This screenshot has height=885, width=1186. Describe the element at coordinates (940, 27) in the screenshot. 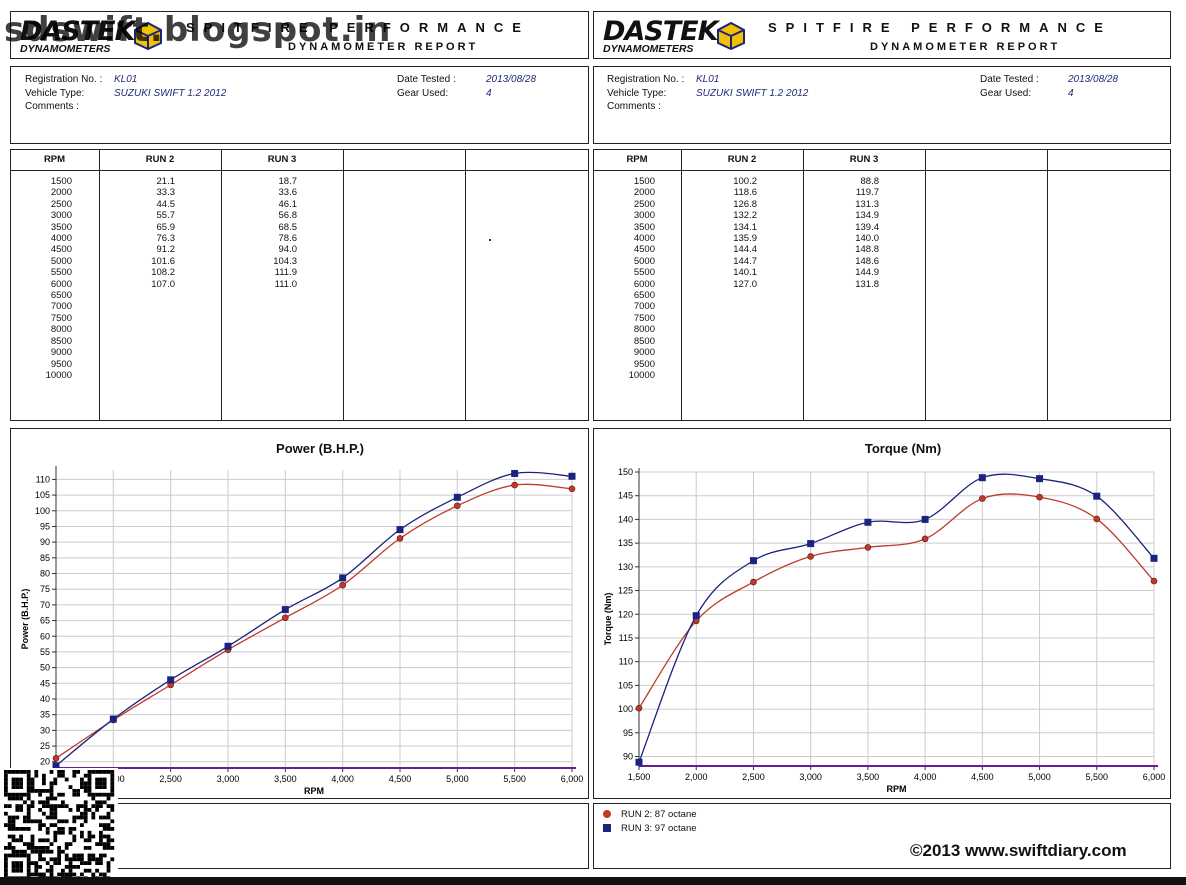

I see `right-report-title: SPITFIRE PERFORMANCE` at that location.